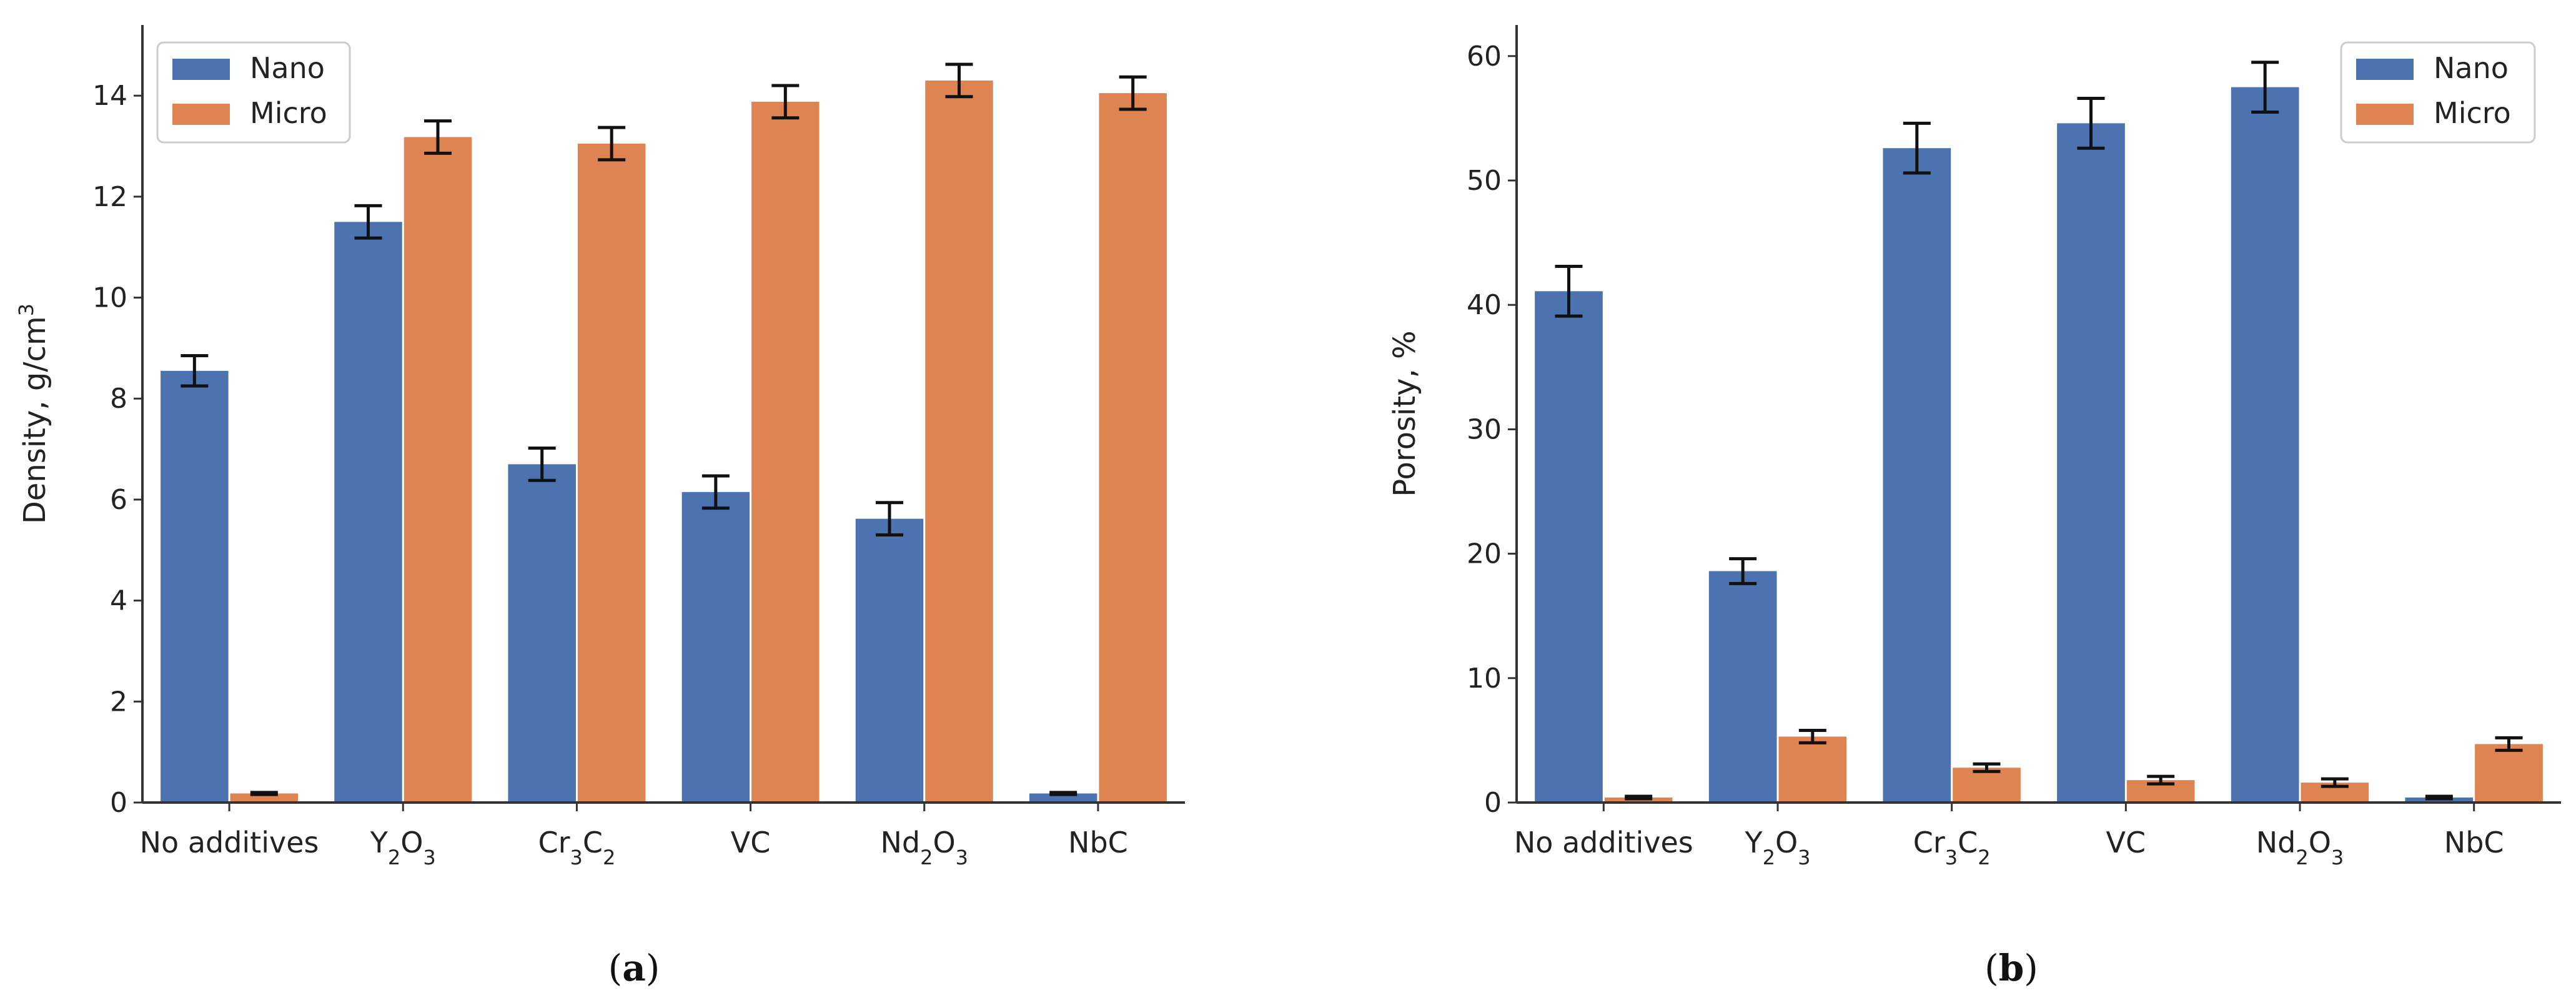  What do you see at coordinates (2011, 968) in the screenshot?
I see `panel-label: (b)` at bounding box center [2011, 968].